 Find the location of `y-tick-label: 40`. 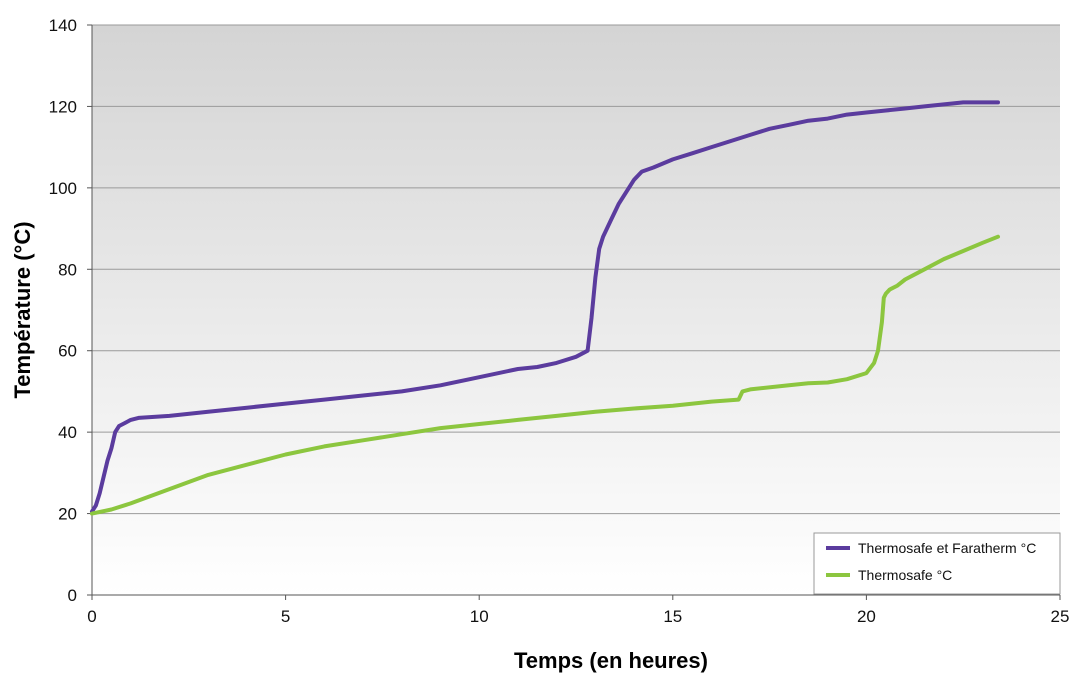

y-tick-label: 40 is located at coordinates (67, 432).